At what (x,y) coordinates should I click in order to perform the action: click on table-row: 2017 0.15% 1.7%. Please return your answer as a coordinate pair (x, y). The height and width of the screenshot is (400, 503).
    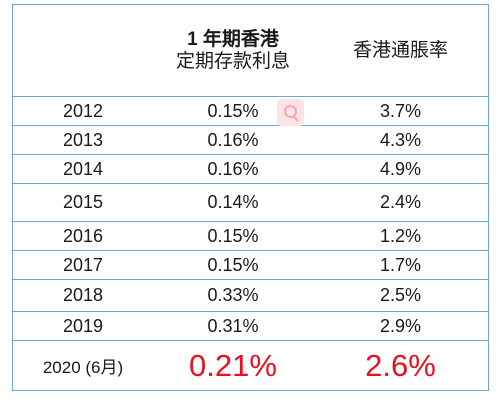
    Looking at the image, I should click on (250, 264).